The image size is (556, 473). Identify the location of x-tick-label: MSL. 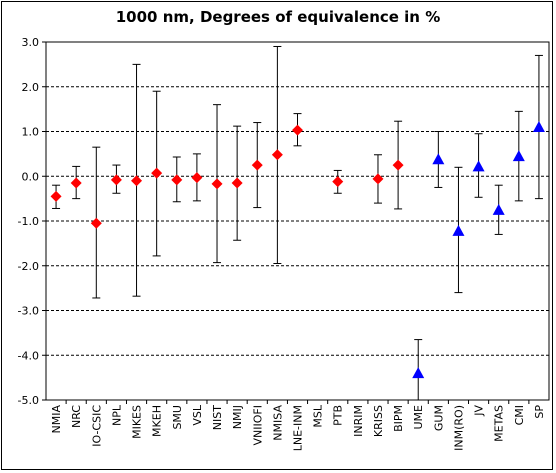
(318, 415).